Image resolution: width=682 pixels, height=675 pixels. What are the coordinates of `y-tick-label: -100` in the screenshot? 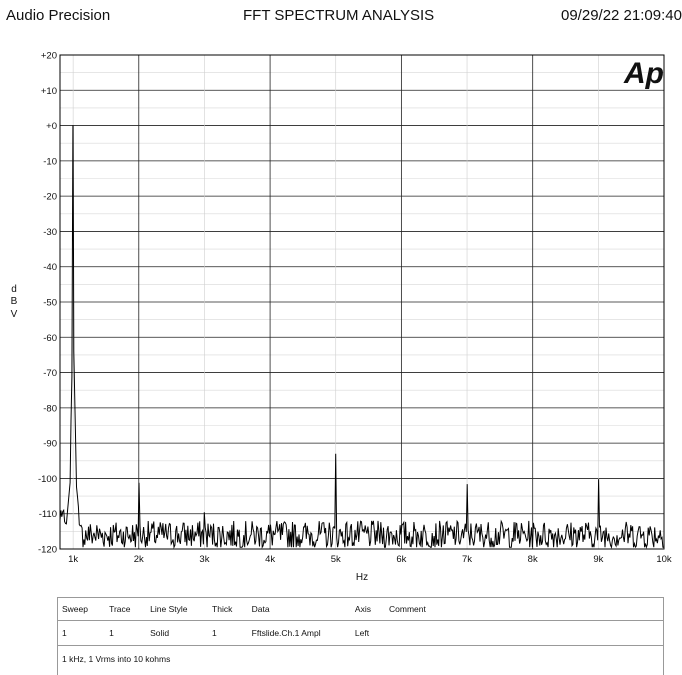 It's located at (47, 479).